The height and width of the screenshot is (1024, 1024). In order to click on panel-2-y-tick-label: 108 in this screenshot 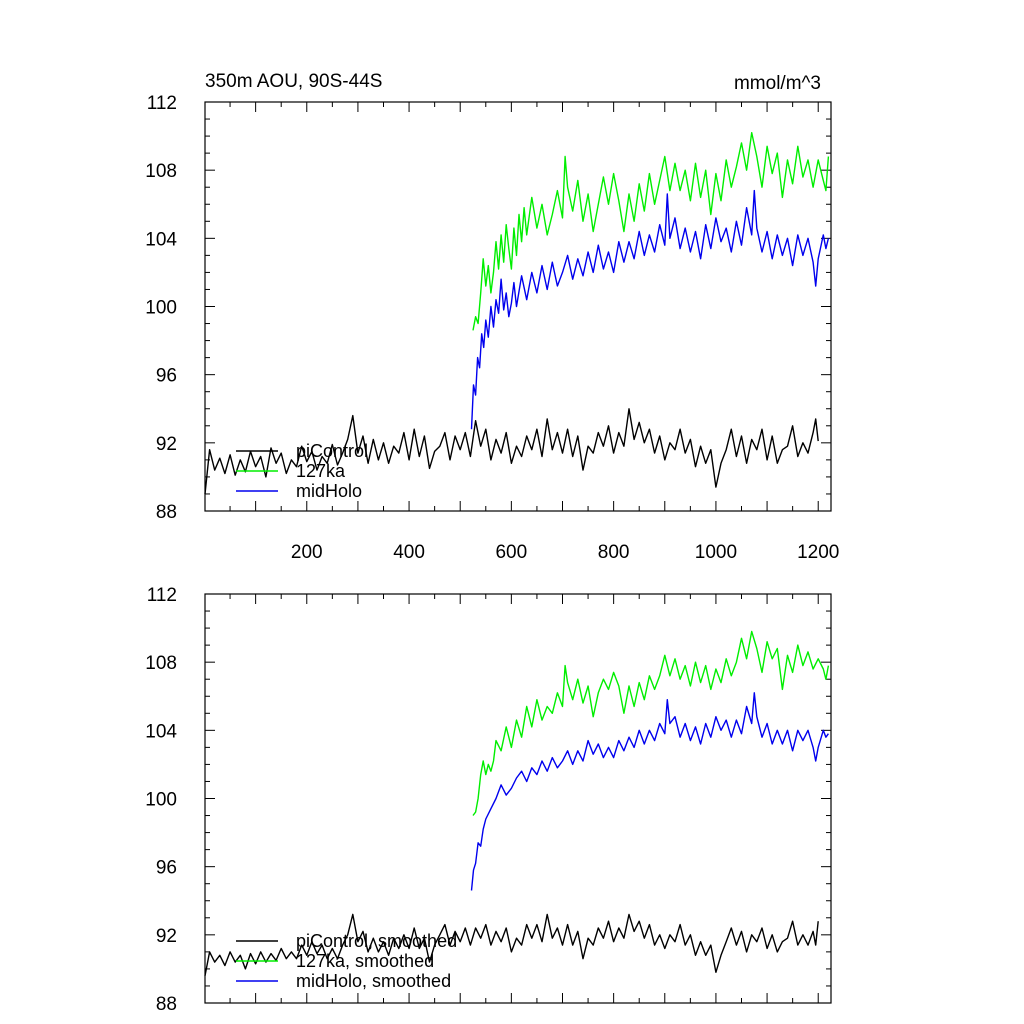, I will do `click(161, 663)`.